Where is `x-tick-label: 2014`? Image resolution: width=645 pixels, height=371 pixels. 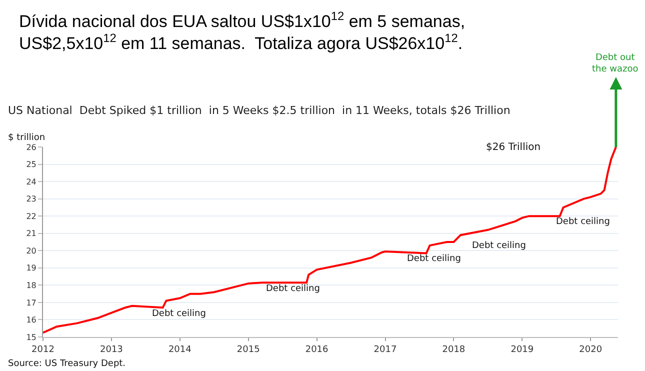
x-tick-label: 2014 is located at coordinates (180, 349).